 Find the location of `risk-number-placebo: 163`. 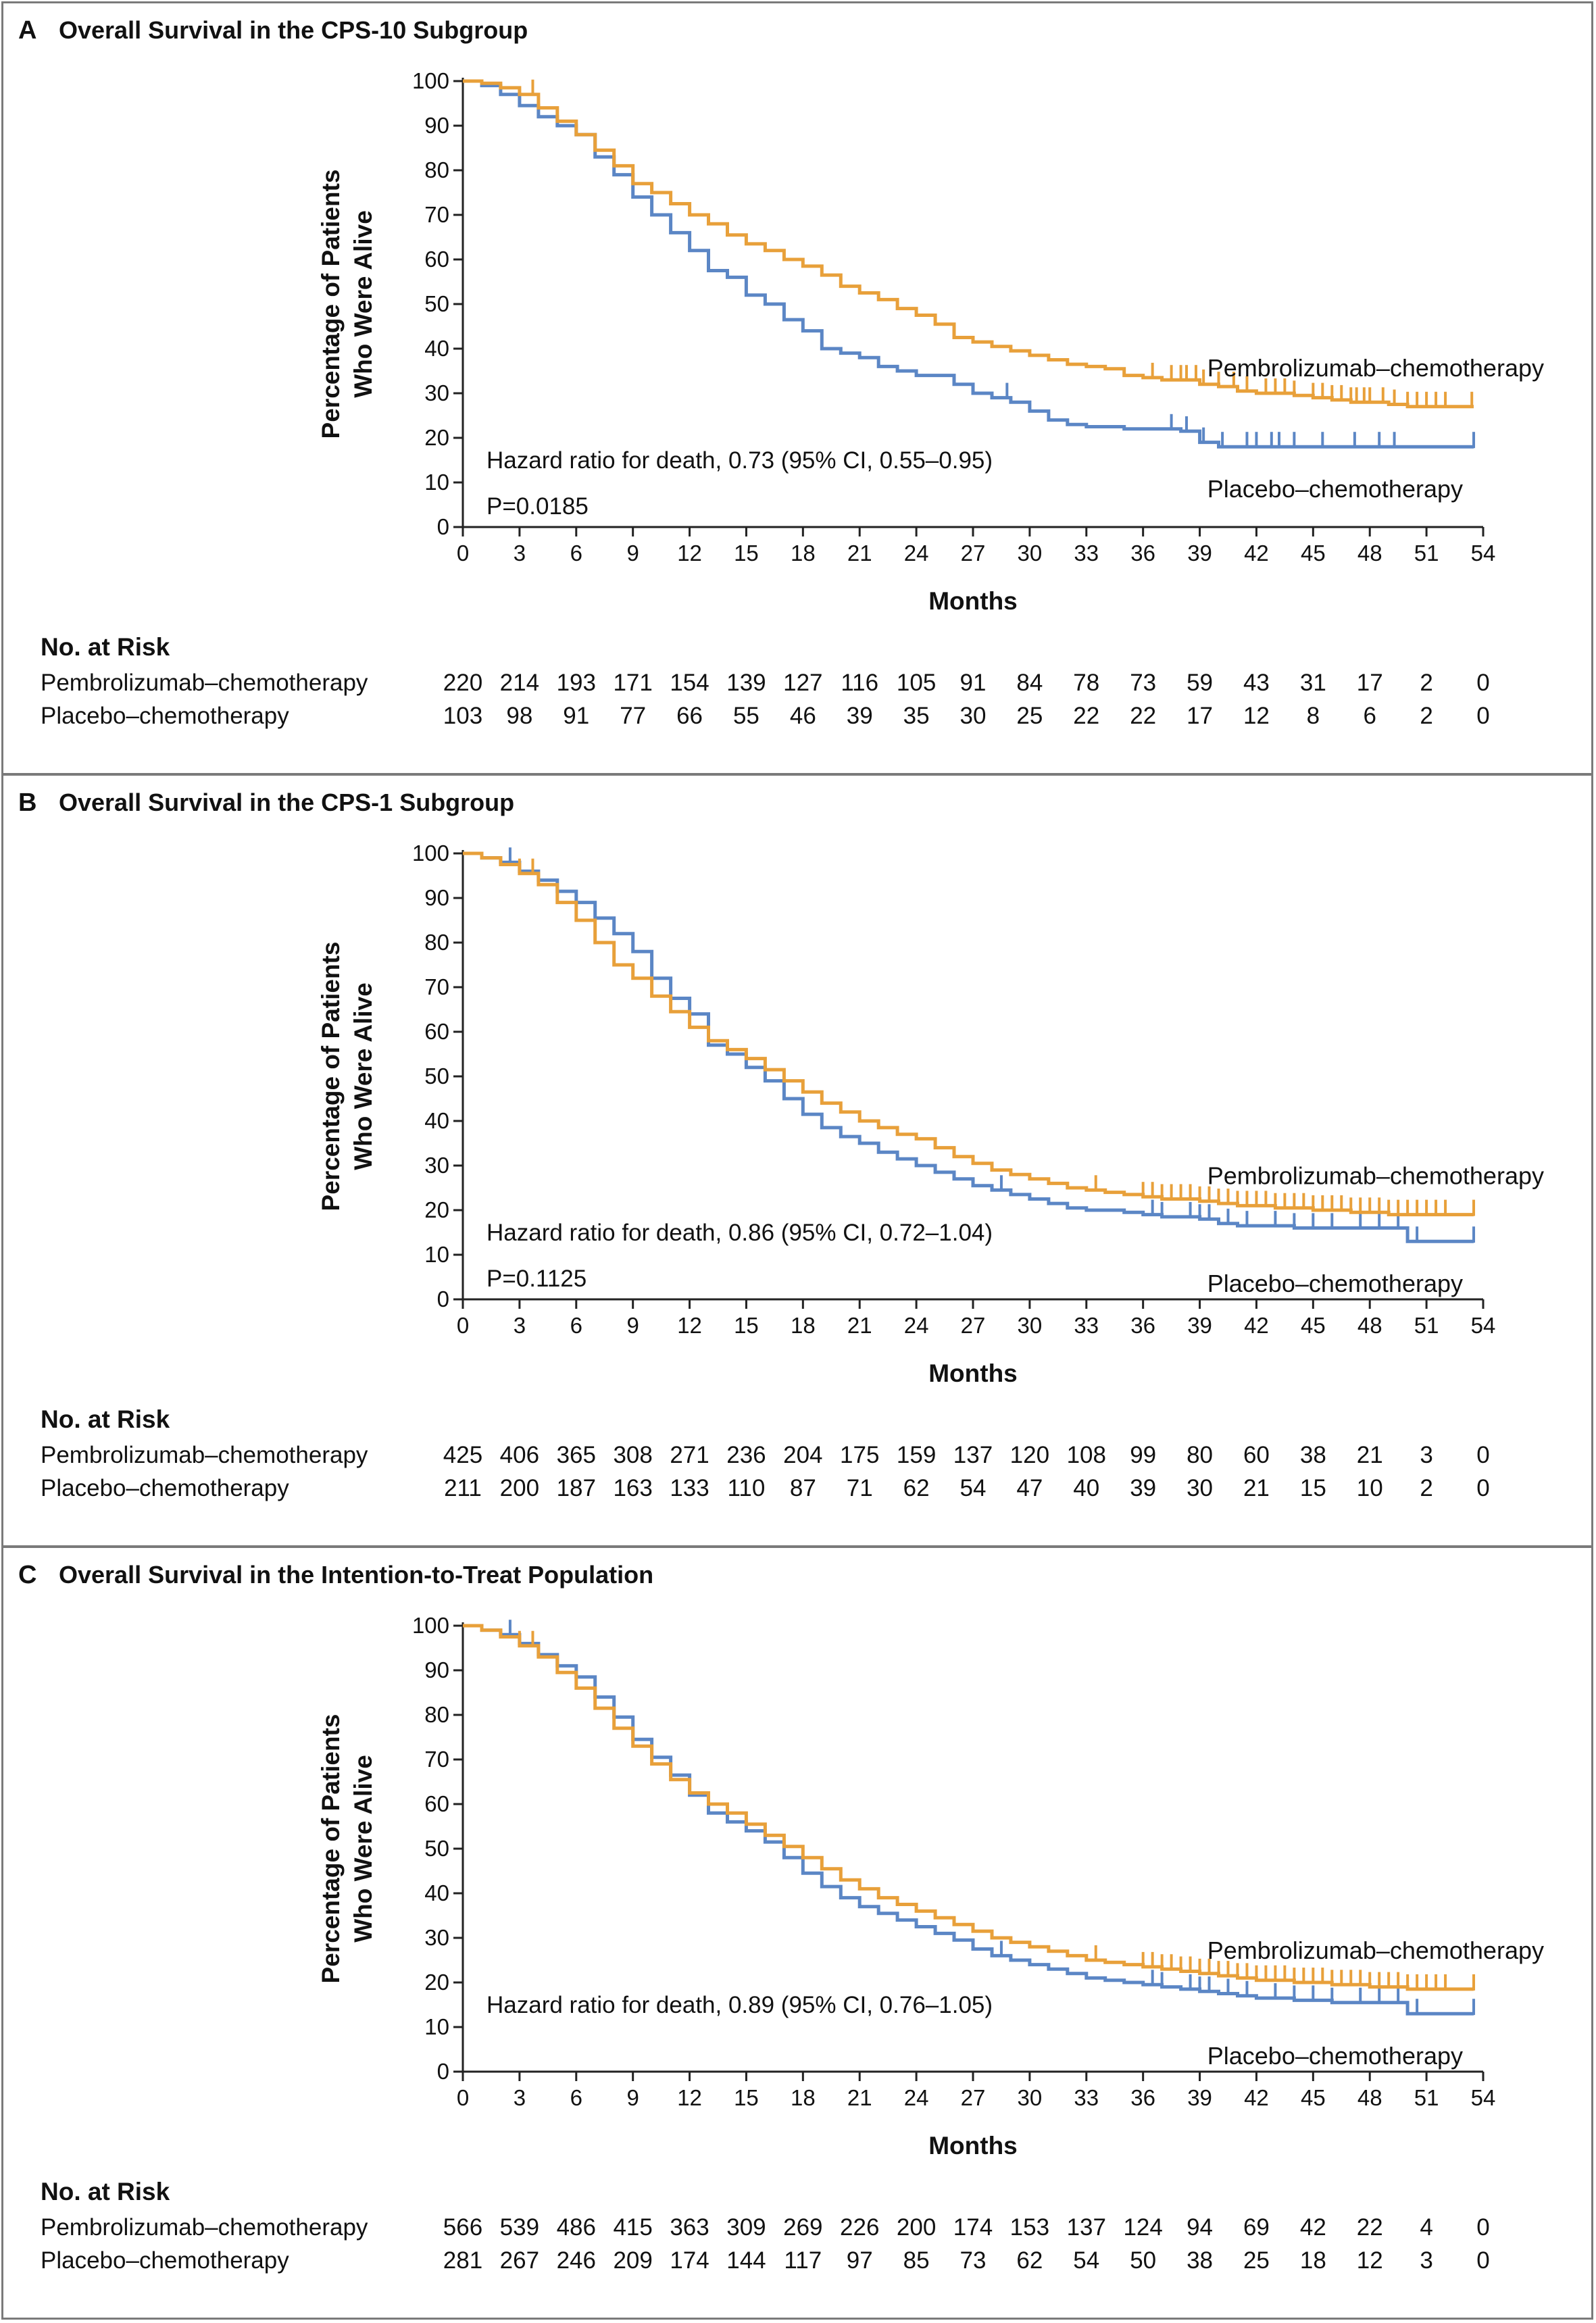

risk-number-placebo: 163 is located at coordinates (633, 1488).